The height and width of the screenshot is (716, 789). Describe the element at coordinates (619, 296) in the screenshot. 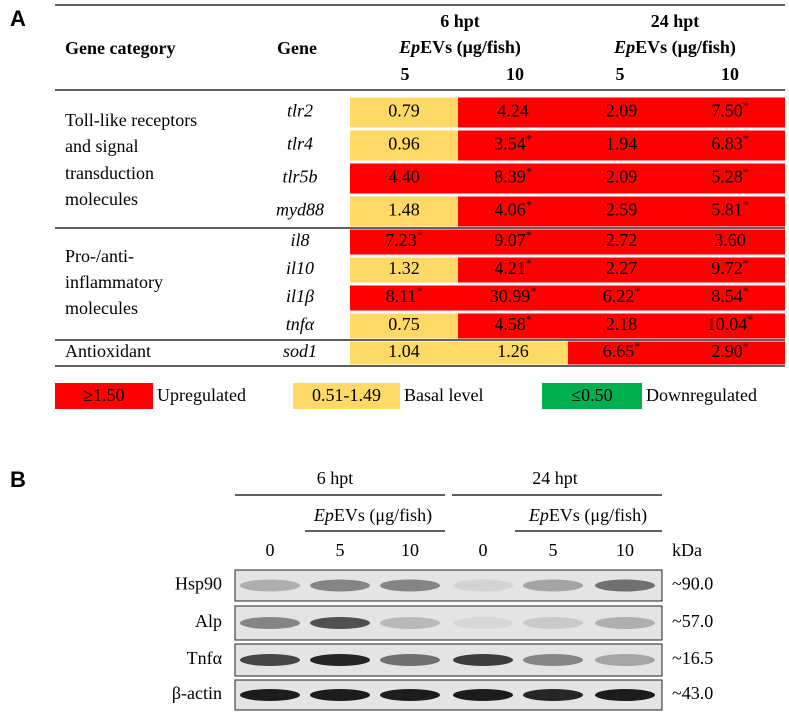

I see `value: 6.22` at that location.